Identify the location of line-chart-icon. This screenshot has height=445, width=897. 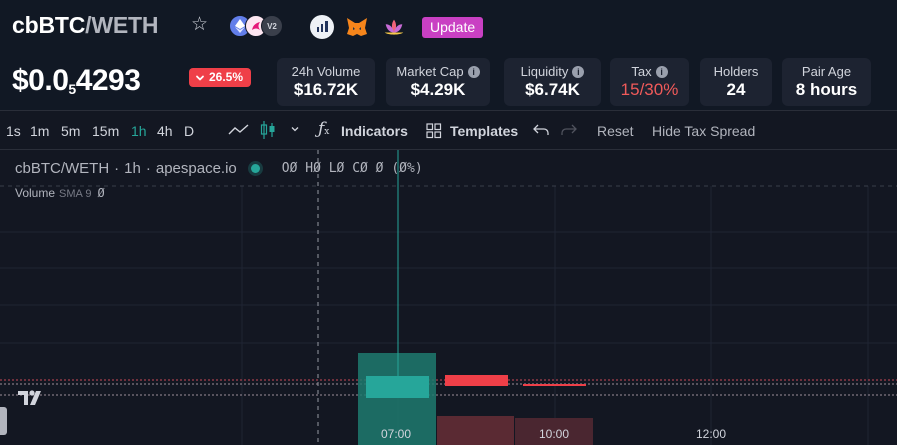
(239, 130).